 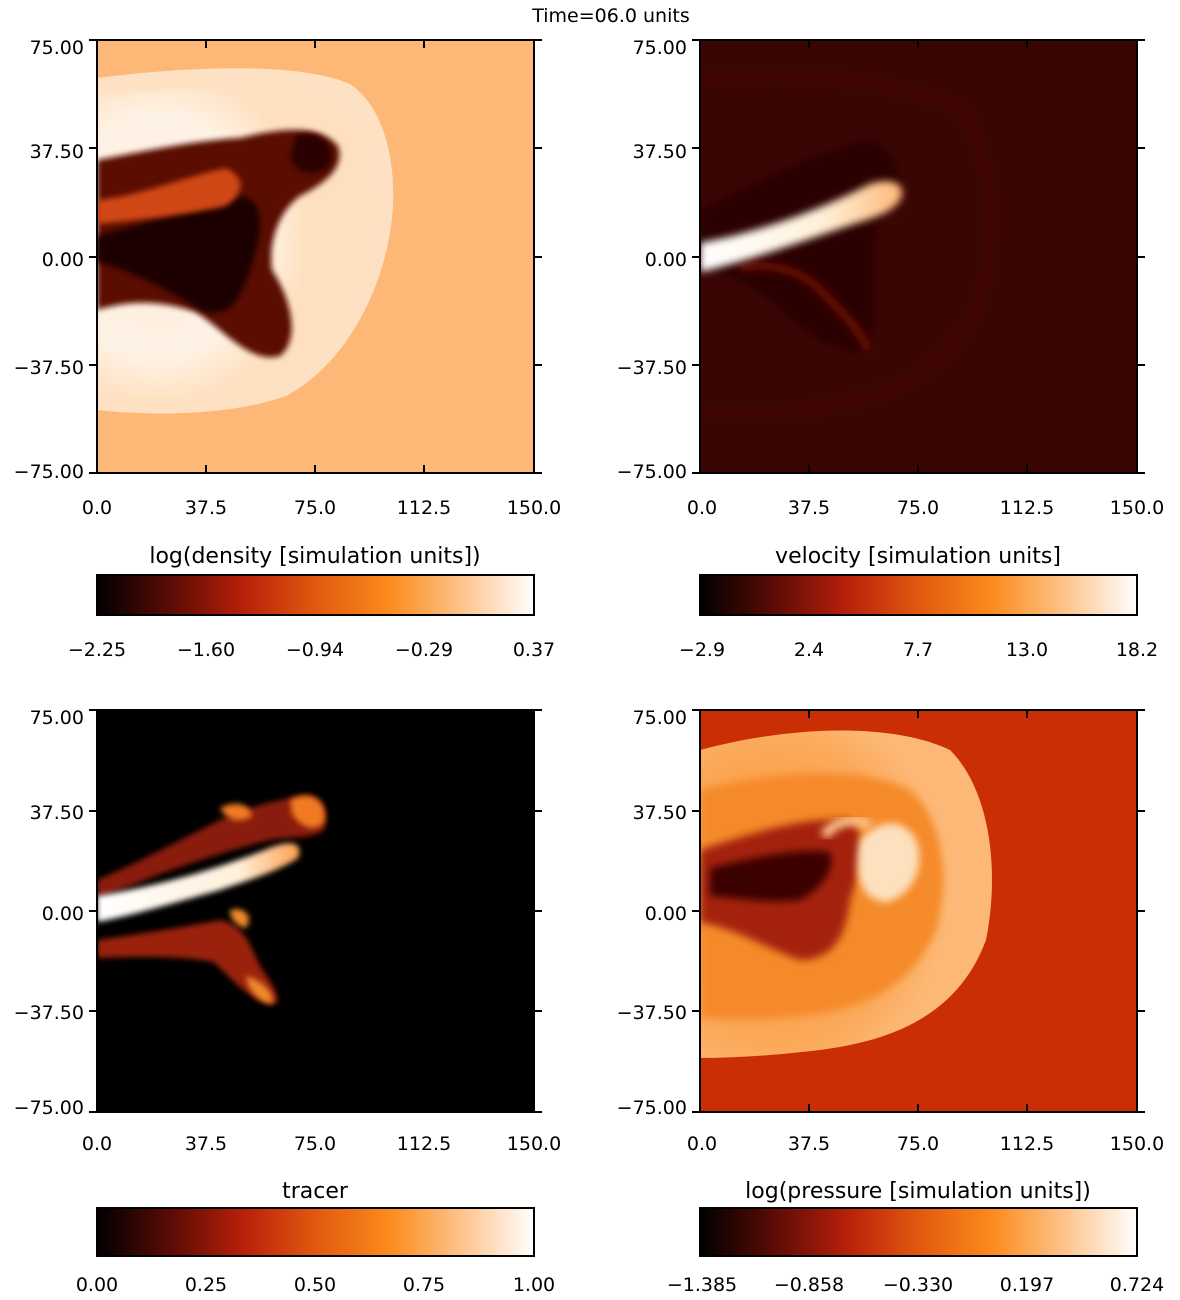 What do you see at coordinates (771, 876) in the screenshot?
I see `pressure-cocoon-core` at bounding box center [771, 876].